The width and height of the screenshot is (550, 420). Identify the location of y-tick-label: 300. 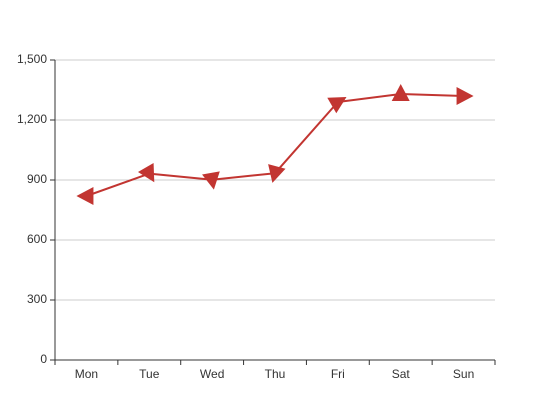
(37, 299).